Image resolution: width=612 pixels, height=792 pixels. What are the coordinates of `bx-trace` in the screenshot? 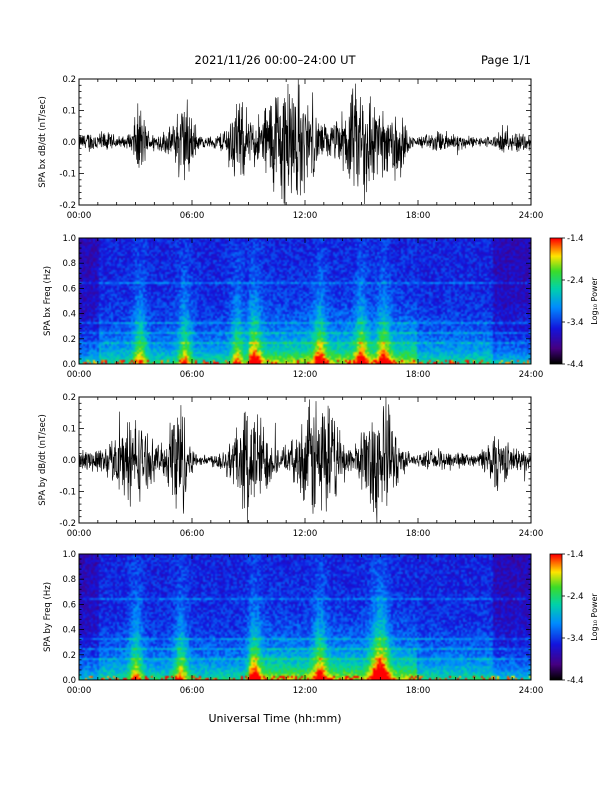 It's located at (305, 142).